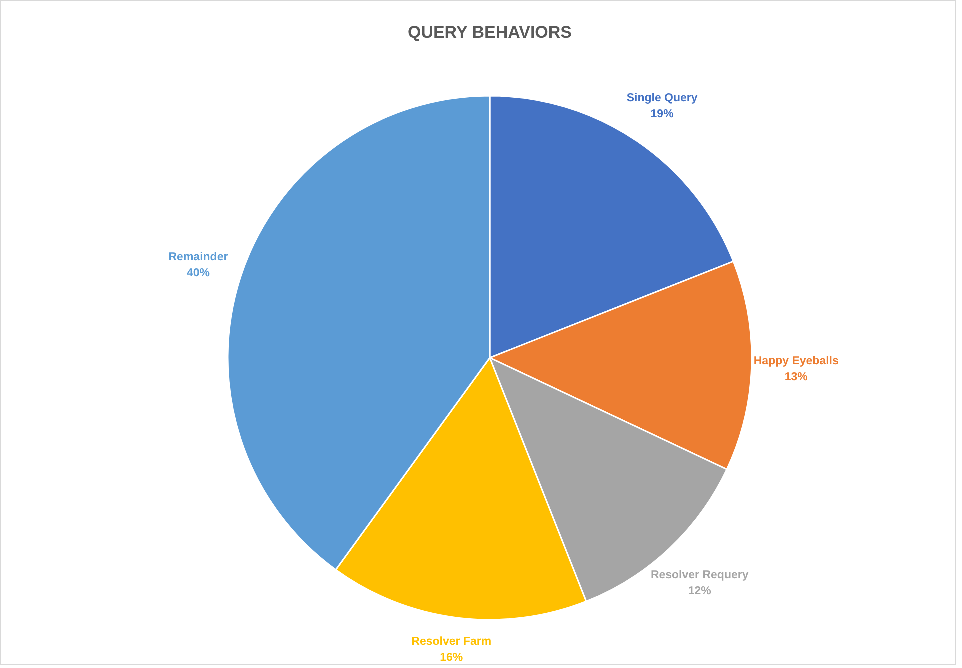 The image size is (962, 668). What do you see at coordinates (198, 273) in the screenshot?
I see `data-label: 40%` at bounding box center [198, 273].